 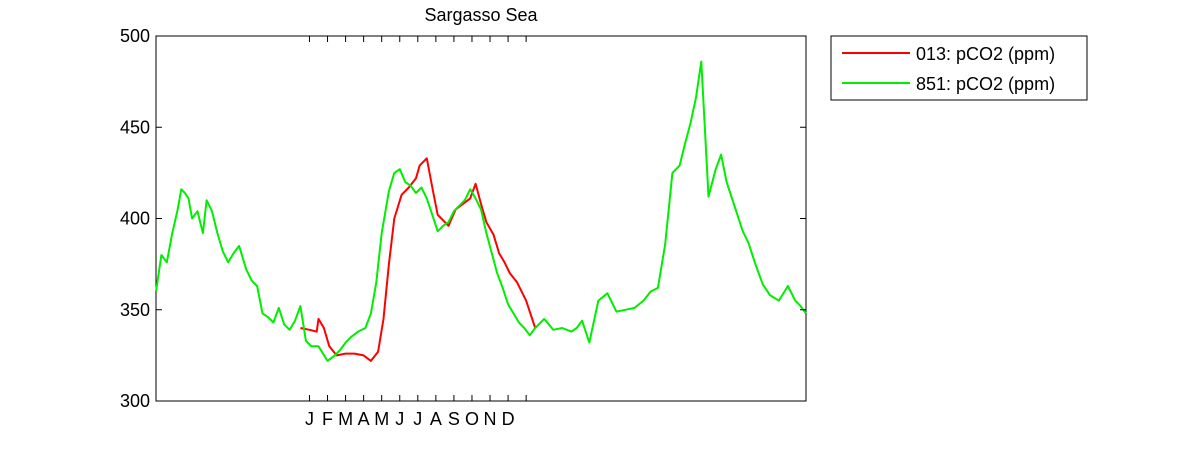 I want to click on y-tick-label: 500, so click(x=135, y=36).